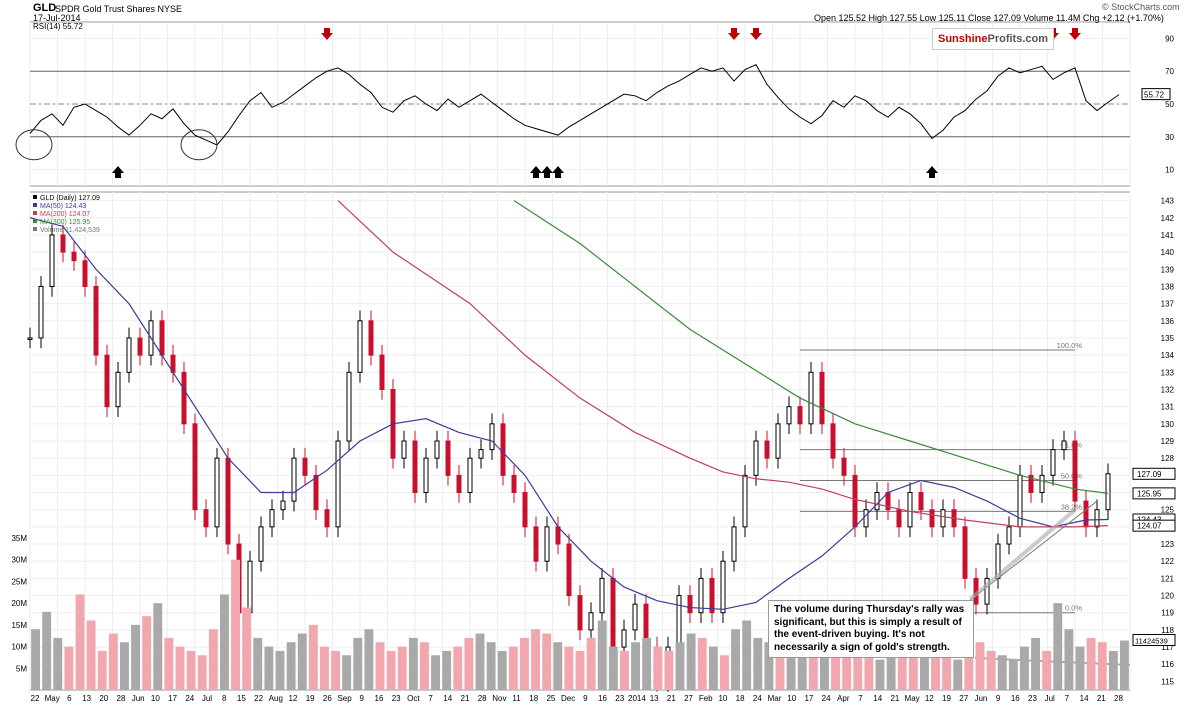  I want to click on chart-date: 17-Jul-2014, so click(57, 18).